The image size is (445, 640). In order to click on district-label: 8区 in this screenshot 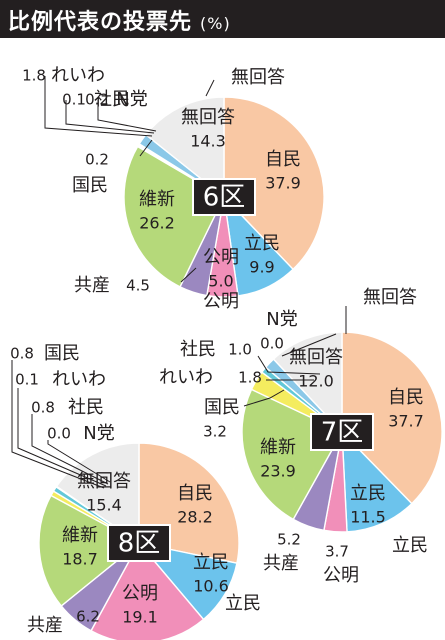, I will do `click(139, 544)`.